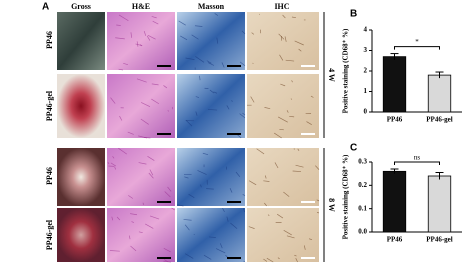 This screenshot has height=268, width=474. Describe the element at coordinates (346, 70) in the screenshot. I see `y-axis-label: Positive staining (CD68⁺ %)` at that location.